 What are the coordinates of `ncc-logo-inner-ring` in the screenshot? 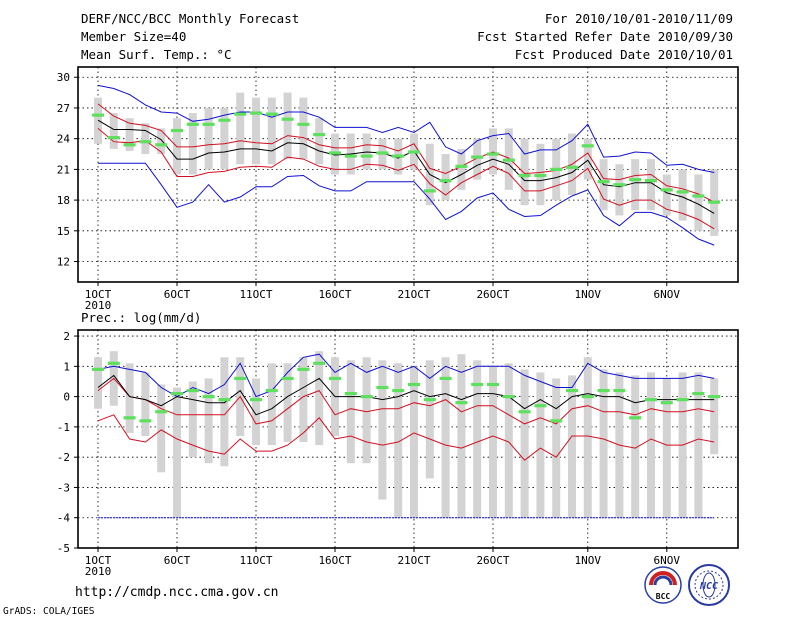 It's located at (709, 585).